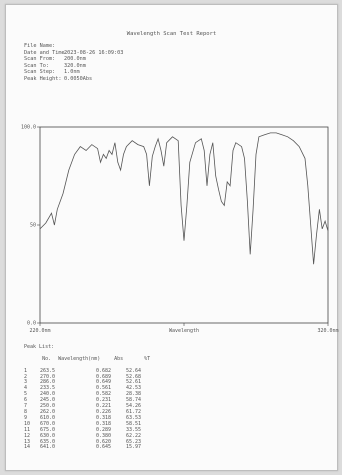 The image size is (342, 475). What do you see at coordinates (79, 358) in the screenshot?
I see `col-wavelength: Wavelength(nm)` at bounding box center [79, 358].